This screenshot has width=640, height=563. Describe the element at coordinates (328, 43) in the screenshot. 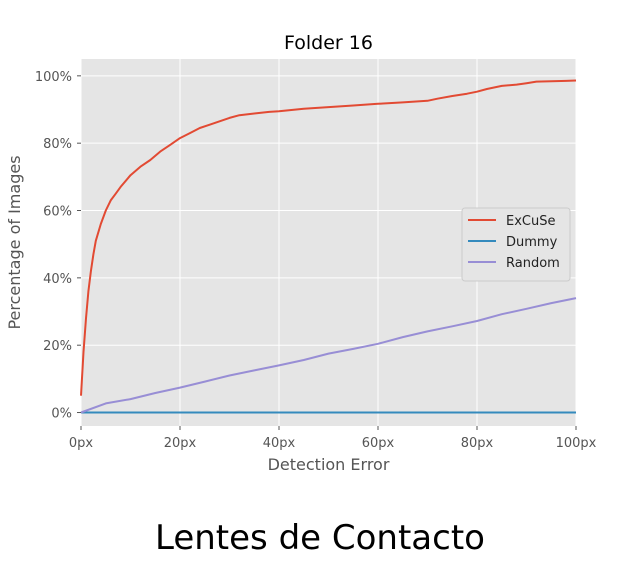

I see `chart-title: Folder 16` at that location.